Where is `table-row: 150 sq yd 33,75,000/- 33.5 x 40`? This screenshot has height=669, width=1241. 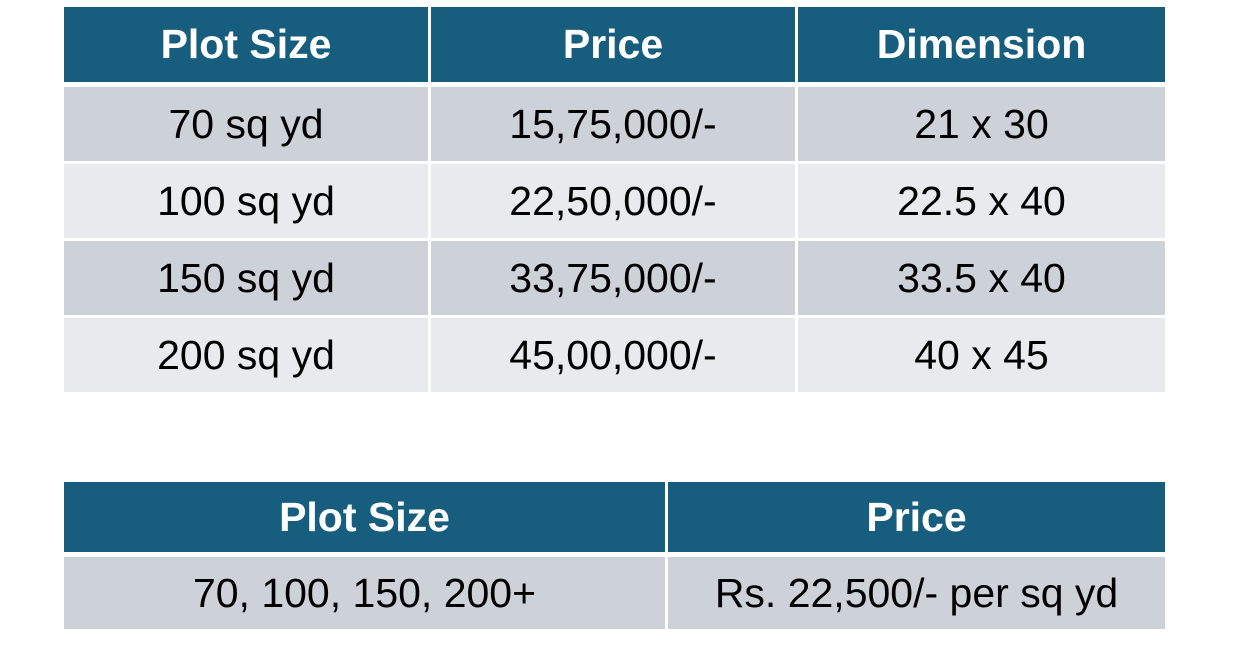 table-row: 150 sq yd 33,75,000/- 33.5 x 40 is located at coordinates (614, 279).